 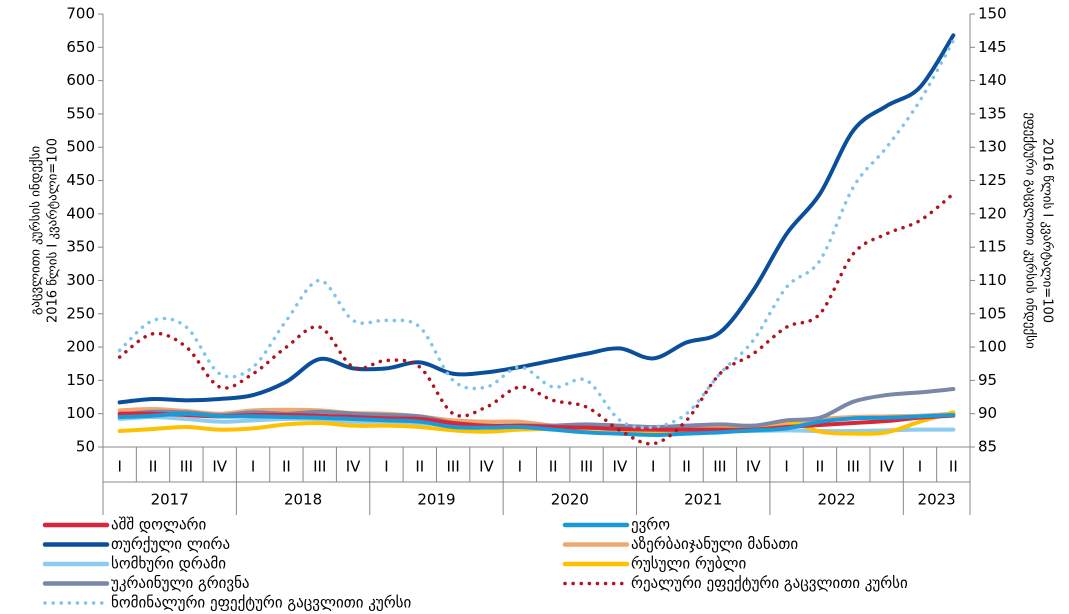 What do you see at coordinates (80, 313) in the screenshot?
I see `y-tick-label: 250` at bounding box center [80, 313].